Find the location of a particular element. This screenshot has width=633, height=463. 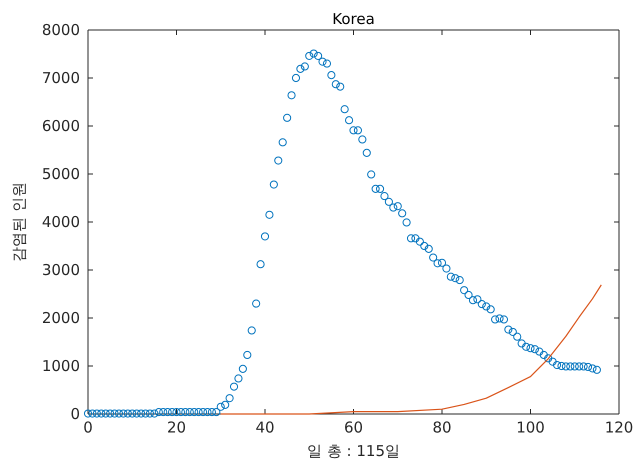

x-tick-label: 60 is located at coordinates (354, 427).